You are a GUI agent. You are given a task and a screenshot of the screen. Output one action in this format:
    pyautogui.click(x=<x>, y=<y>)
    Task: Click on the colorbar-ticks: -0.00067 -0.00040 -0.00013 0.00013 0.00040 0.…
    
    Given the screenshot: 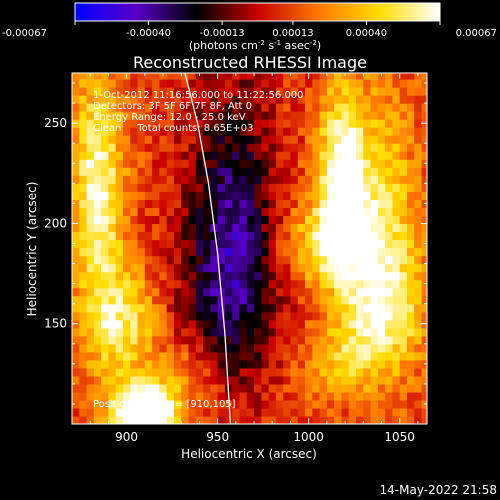 What is the action you would take?
    pyautogui.click(x=249, y=30)
    